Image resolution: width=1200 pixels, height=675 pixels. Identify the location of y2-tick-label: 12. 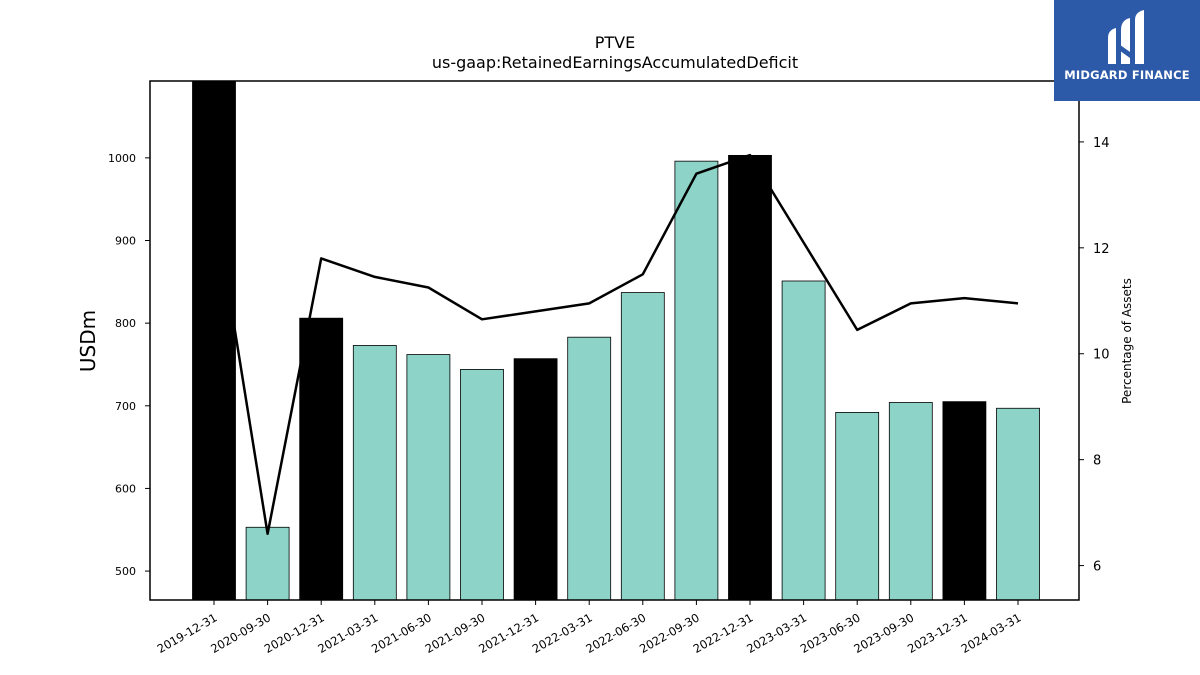
(1101, 249).